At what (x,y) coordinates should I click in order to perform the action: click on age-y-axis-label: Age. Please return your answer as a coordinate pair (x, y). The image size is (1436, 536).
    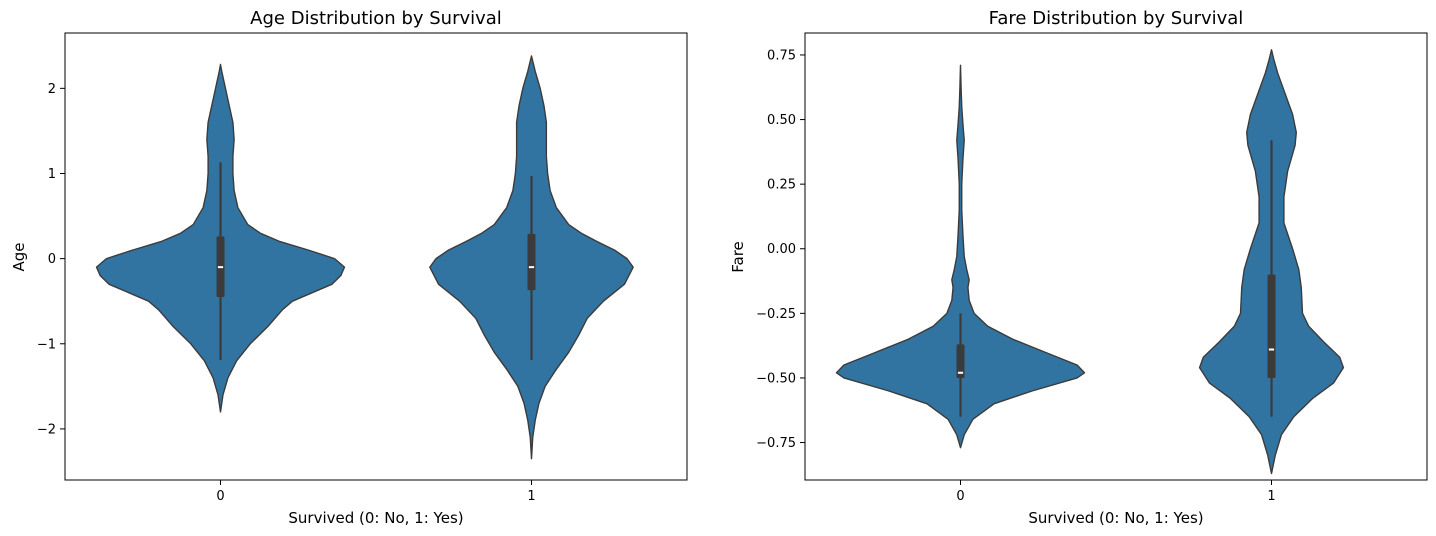
    Looking at the image, I should click on (19, 256).